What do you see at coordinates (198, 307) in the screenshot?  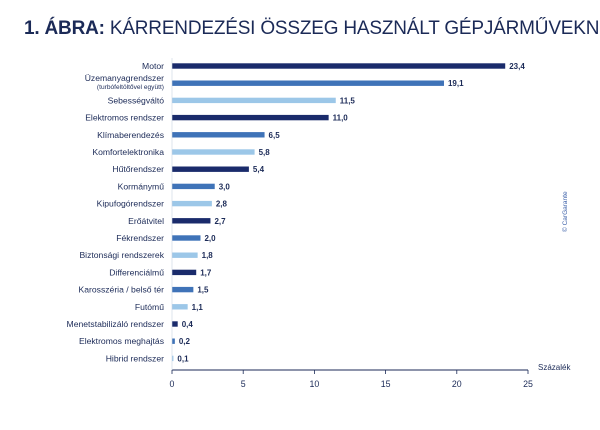 I see `bar-value-label: 1,1` at bounding box center [198, 307].